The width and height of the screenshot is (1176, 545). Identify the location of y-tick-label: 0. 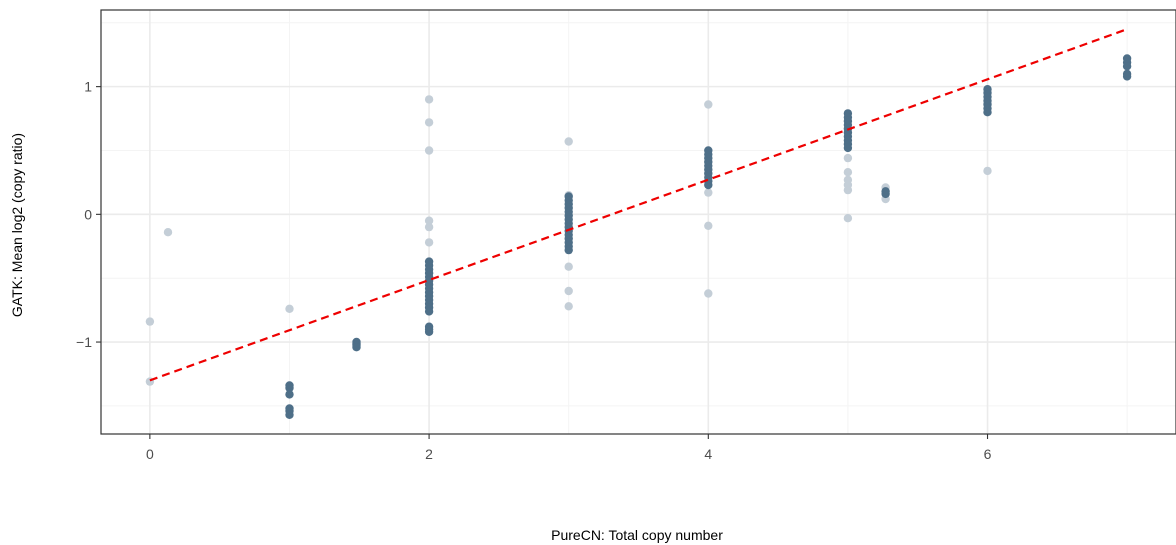
(88, 214).